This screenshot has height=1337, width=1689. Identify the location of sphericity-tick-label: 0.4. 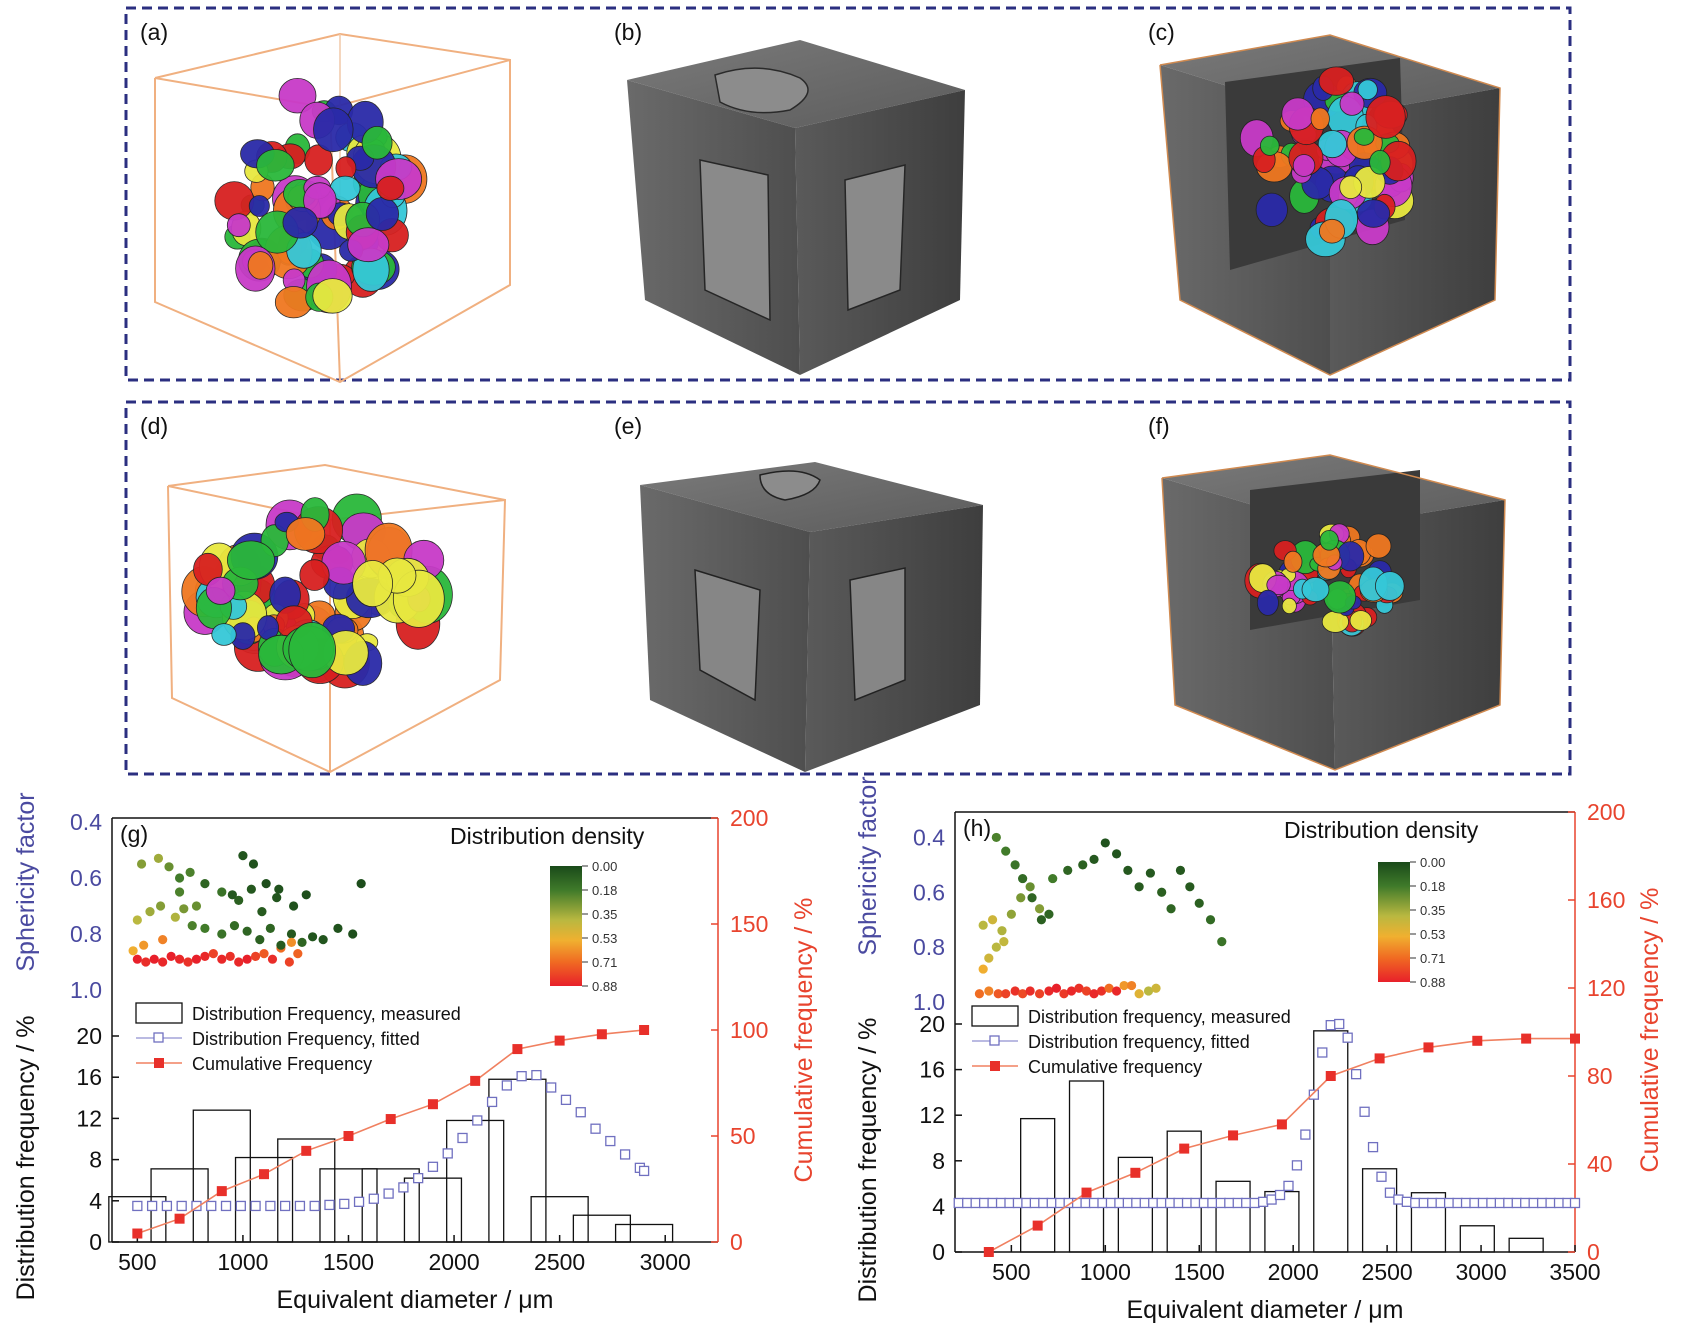
(86, 822).